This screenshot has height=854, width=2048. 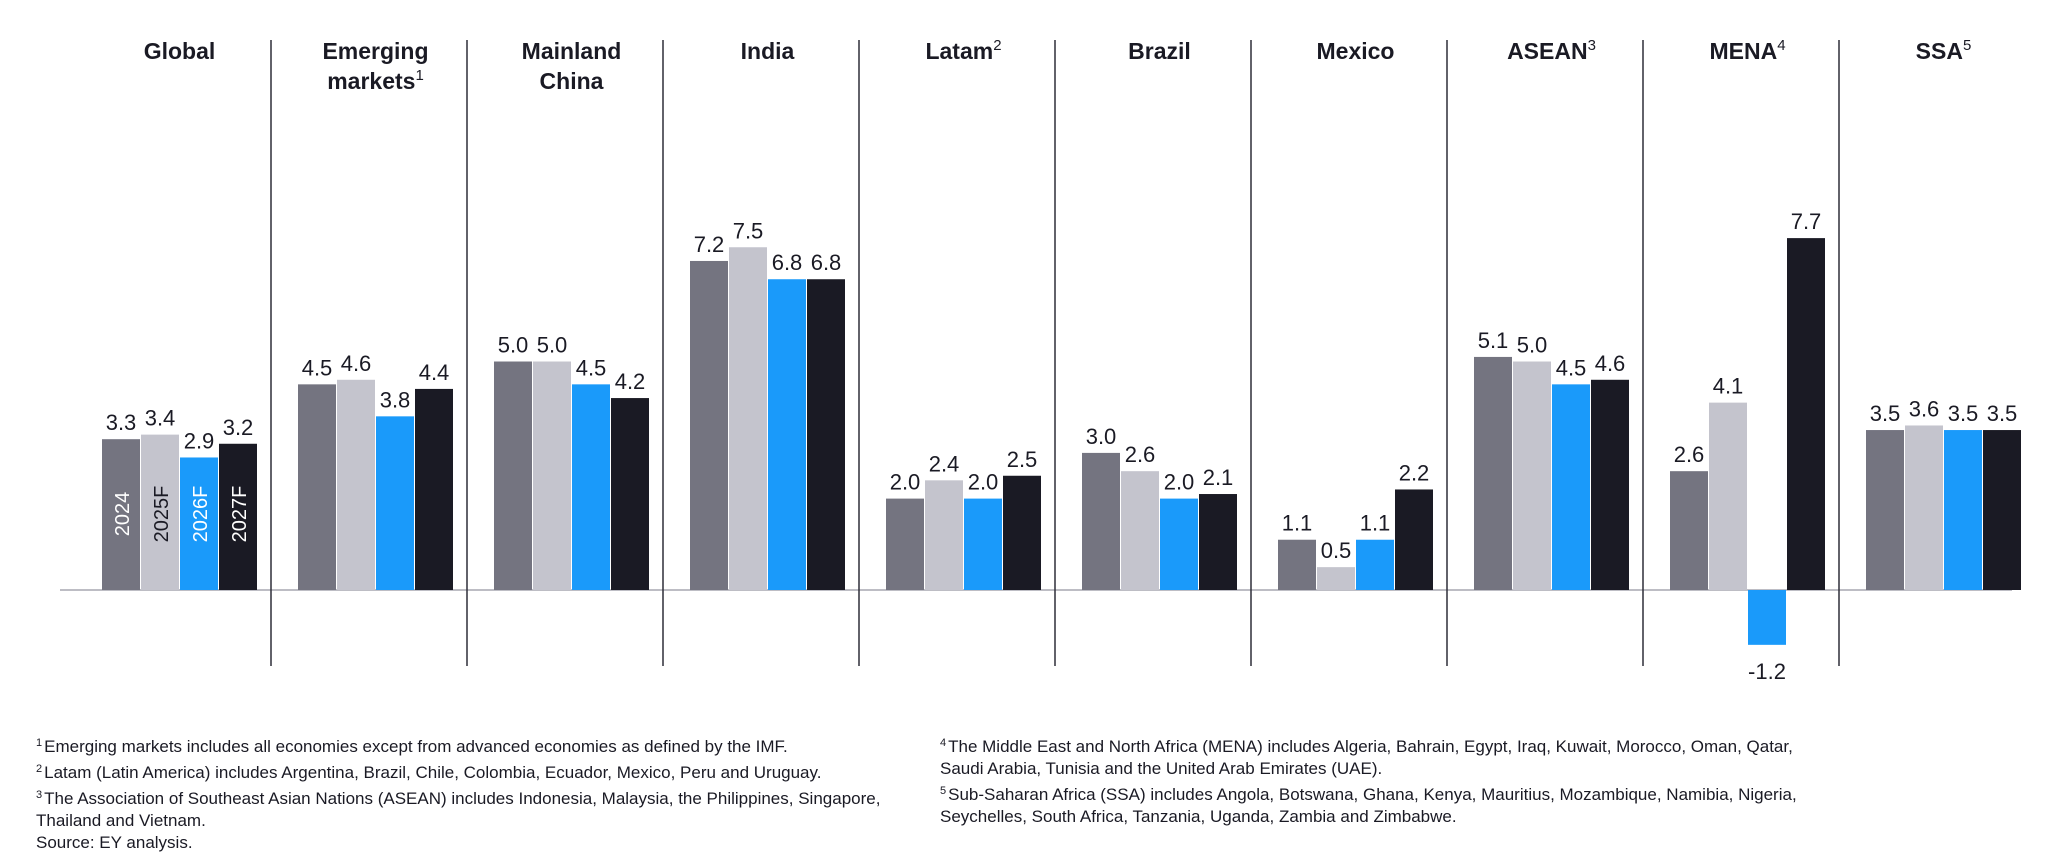 What do you see at coordinates (963, 50) in the screenshot?
I see `panel-title-latam: Latam2` at bounding box center [963, 50].